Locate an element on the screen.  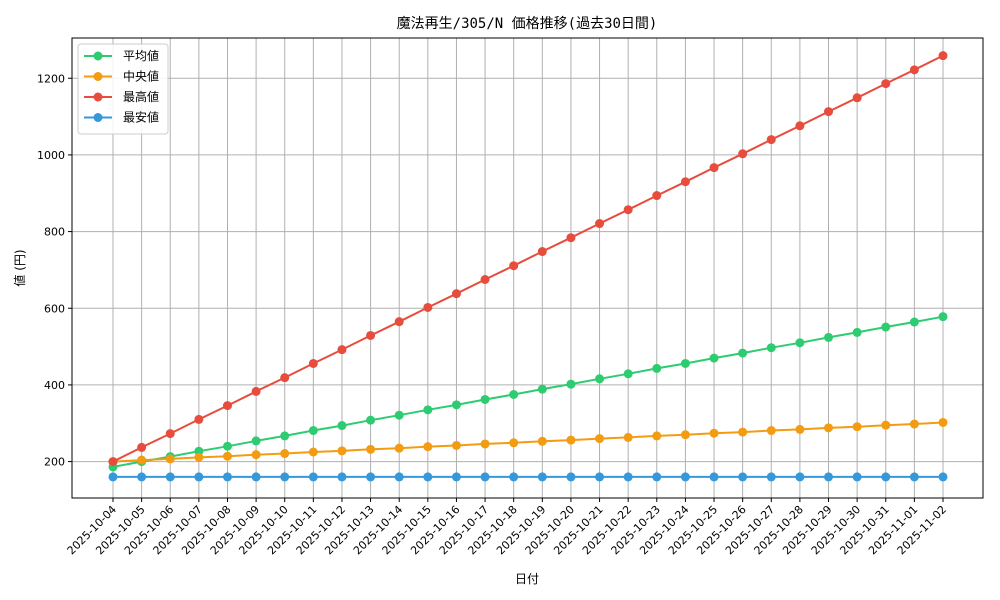
y-tick-label: 1000 is located at coordinates (51, 155).